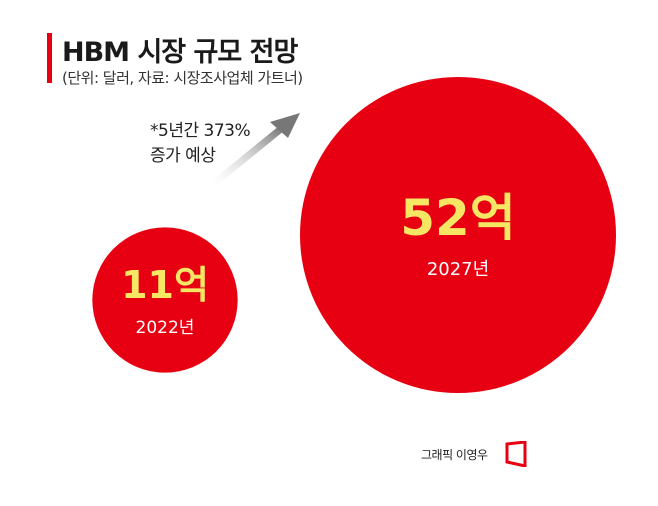  What do you see at coordinates (182, 78) in the screenshot?
I see `chart-subtitle: (단위: 달러, 자료: 시장조사업체 가트너)` at bounding box center [182, 78].